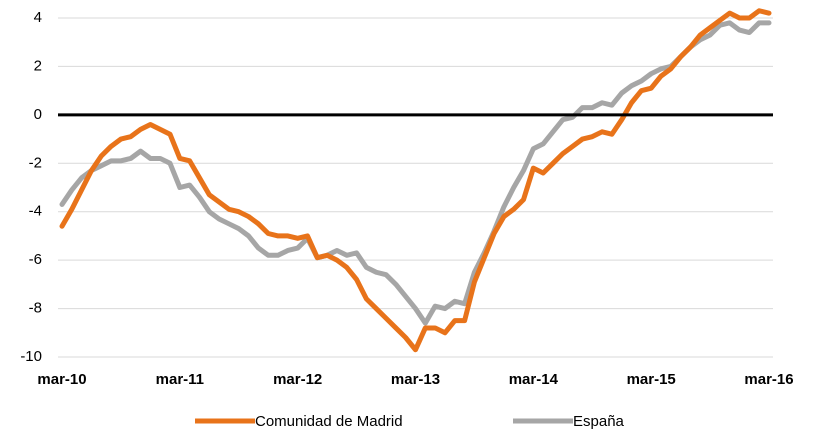 This screenshot has height=434, width=813. I want to click on y-tick-label: -10, so click(31, 356).